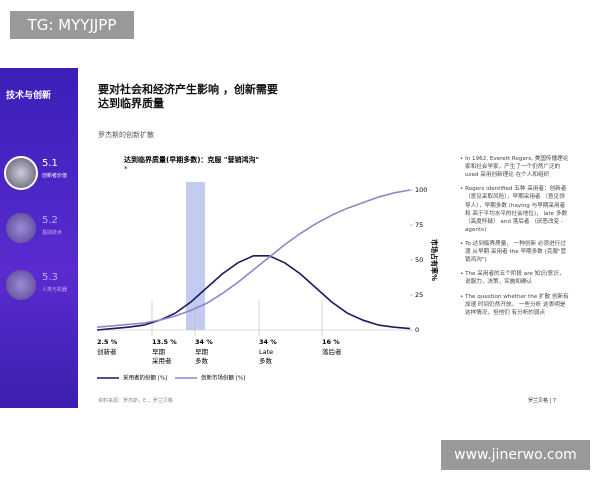  Describe the element at coordinates (421, 190) in the screenshot. I see `y2-tick-label: 100` at that location.